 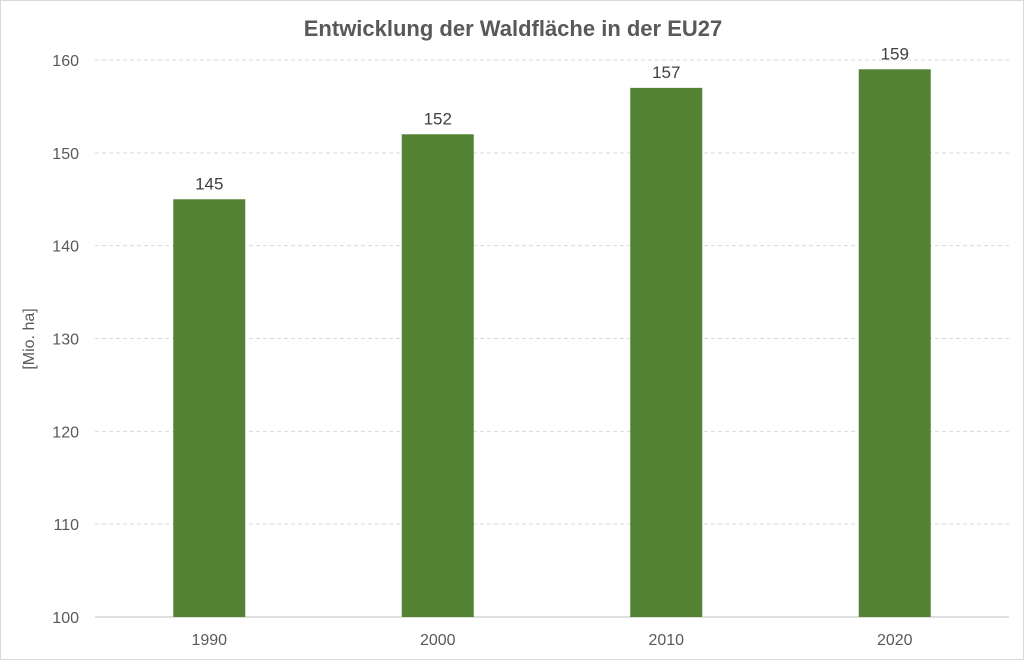 I want to click on bar-1990, so click(x=209, y=408).